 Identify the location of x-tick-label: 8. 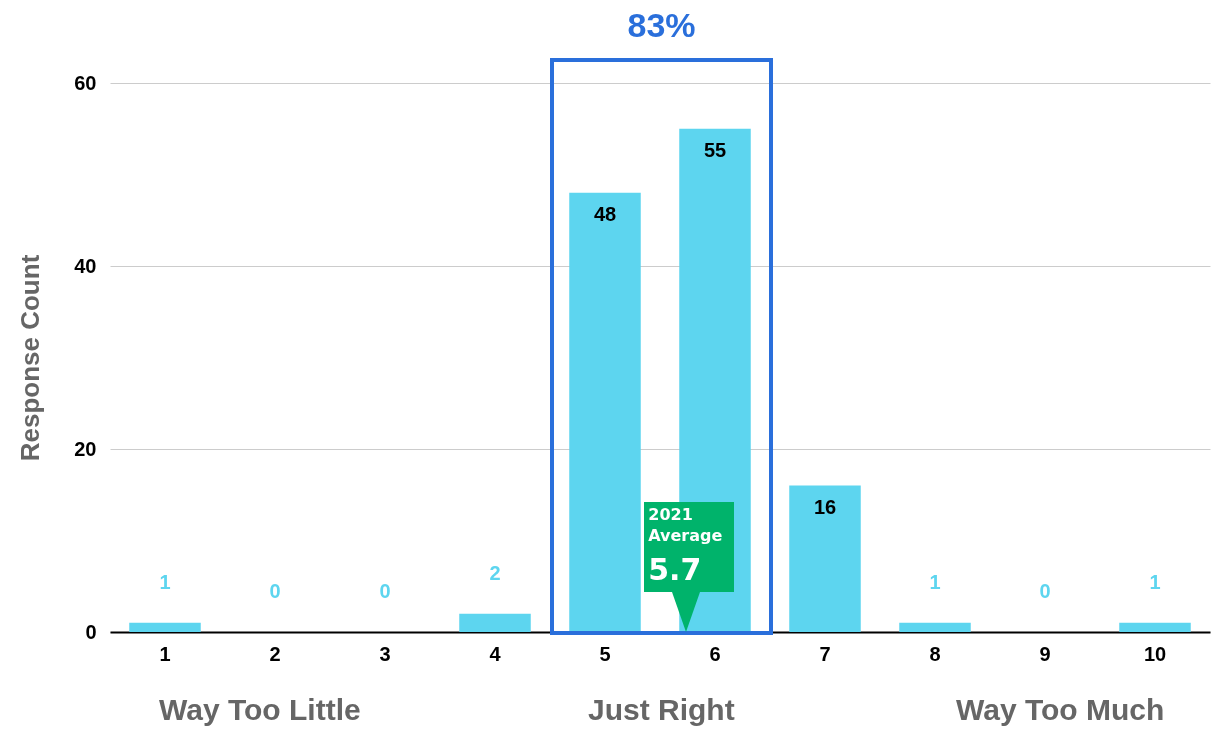
(935, 653).